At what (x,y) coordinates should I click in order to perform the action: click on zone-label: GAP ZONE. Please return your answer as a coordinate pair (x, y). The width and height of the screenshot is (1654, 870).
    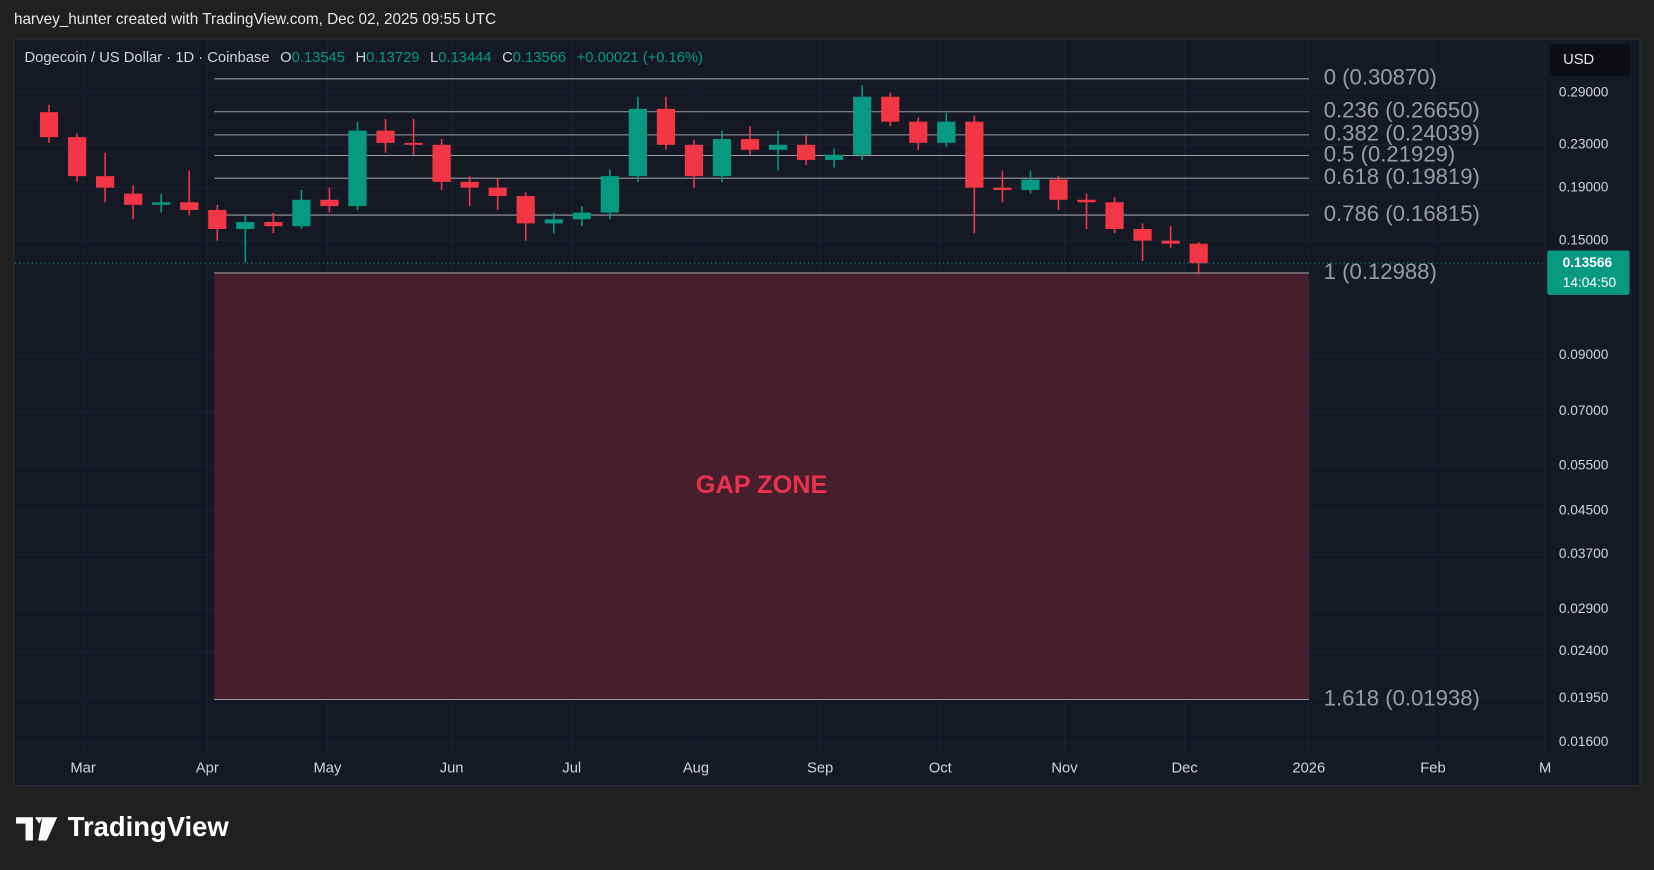
    Looking at the image, I should click on (762, 485).